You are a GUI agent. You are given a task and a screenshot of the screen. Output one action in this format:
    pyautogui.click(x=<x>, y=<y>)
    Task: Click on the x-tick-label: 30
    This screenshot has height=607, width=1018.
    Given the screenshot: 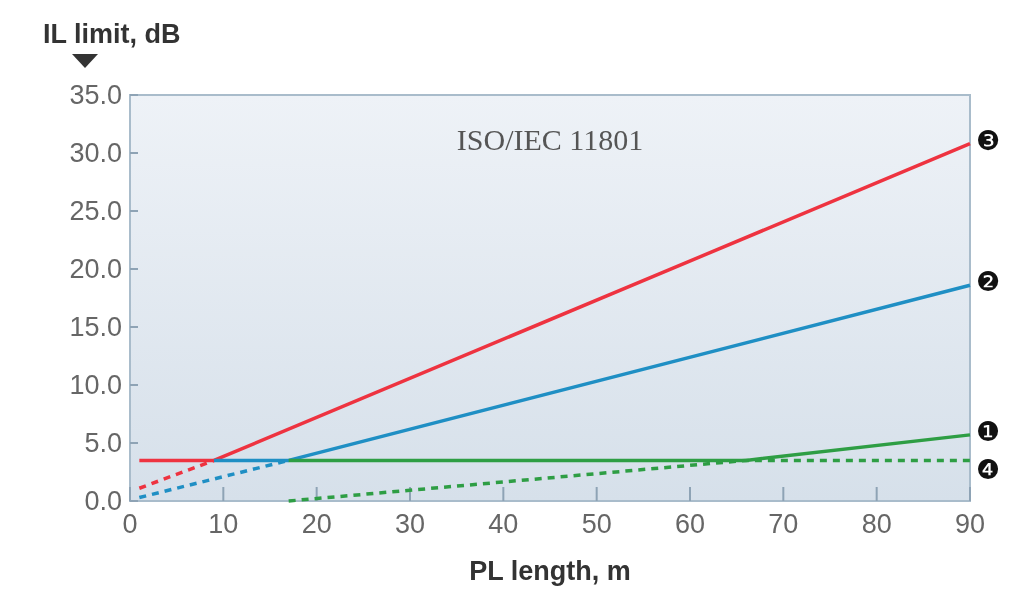 What is the action you would take?
    pyautogui.click(x=410, y=524)
    